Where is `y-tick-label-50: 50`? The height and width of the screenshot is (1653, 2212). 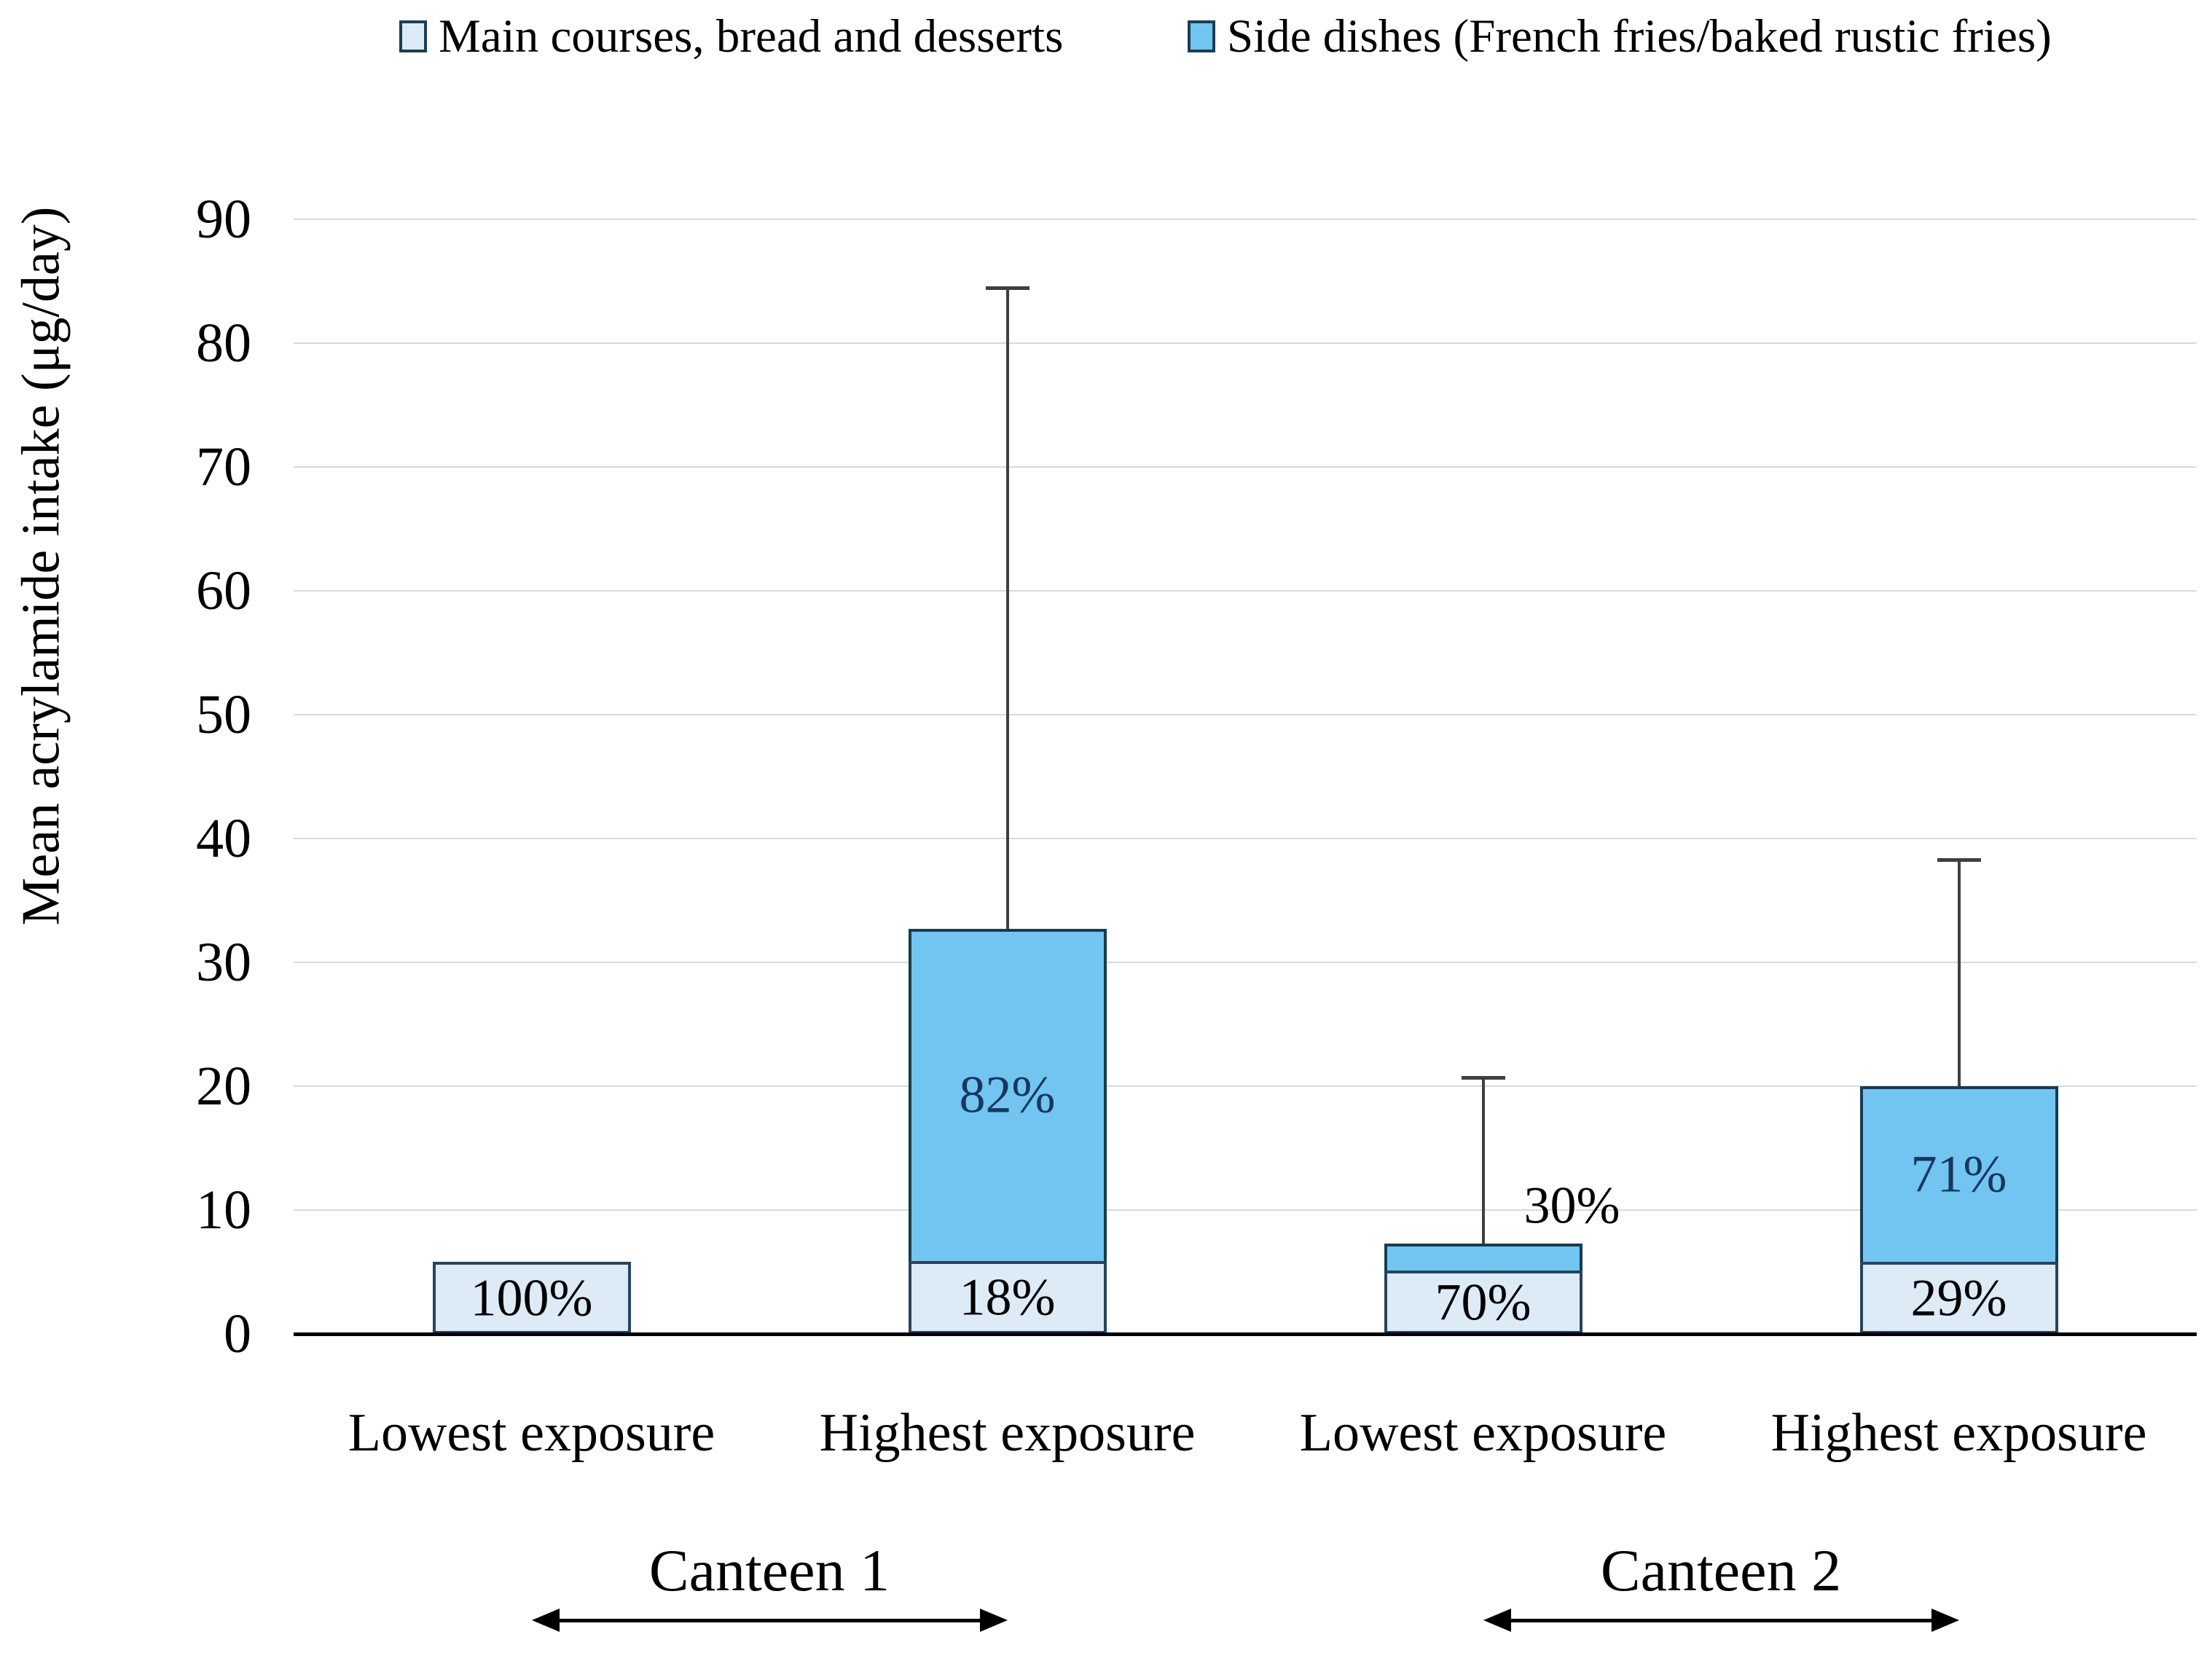 y-tick-label-50: 50 is located at coordinates (224, 715).